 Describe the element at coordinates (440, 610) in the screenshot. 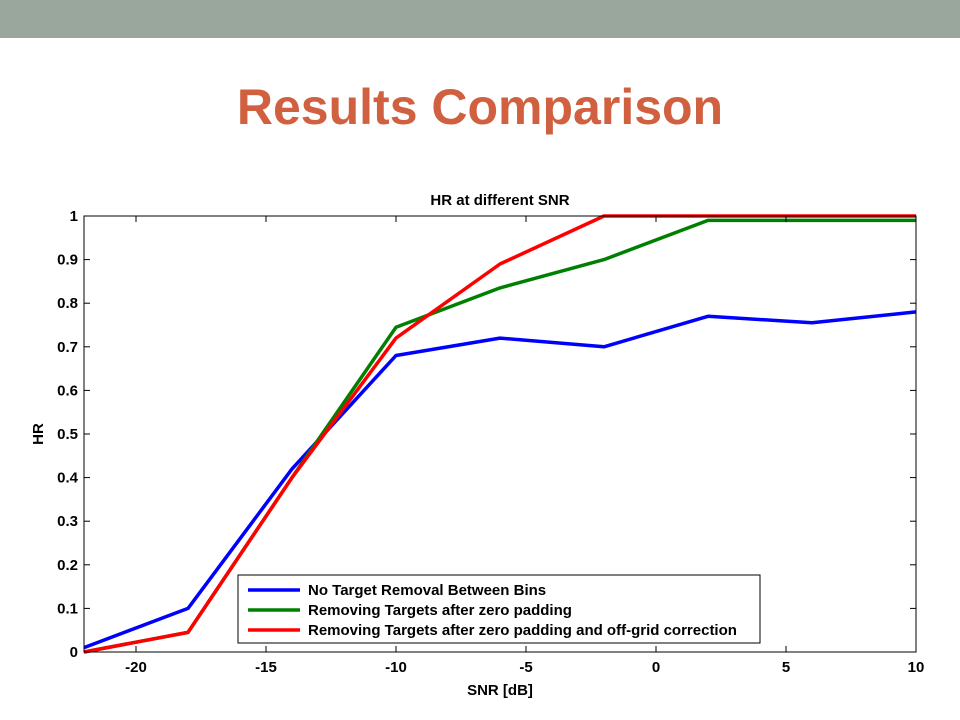

I see `legend-label-2: Removing Targets after zero padding` at that location.